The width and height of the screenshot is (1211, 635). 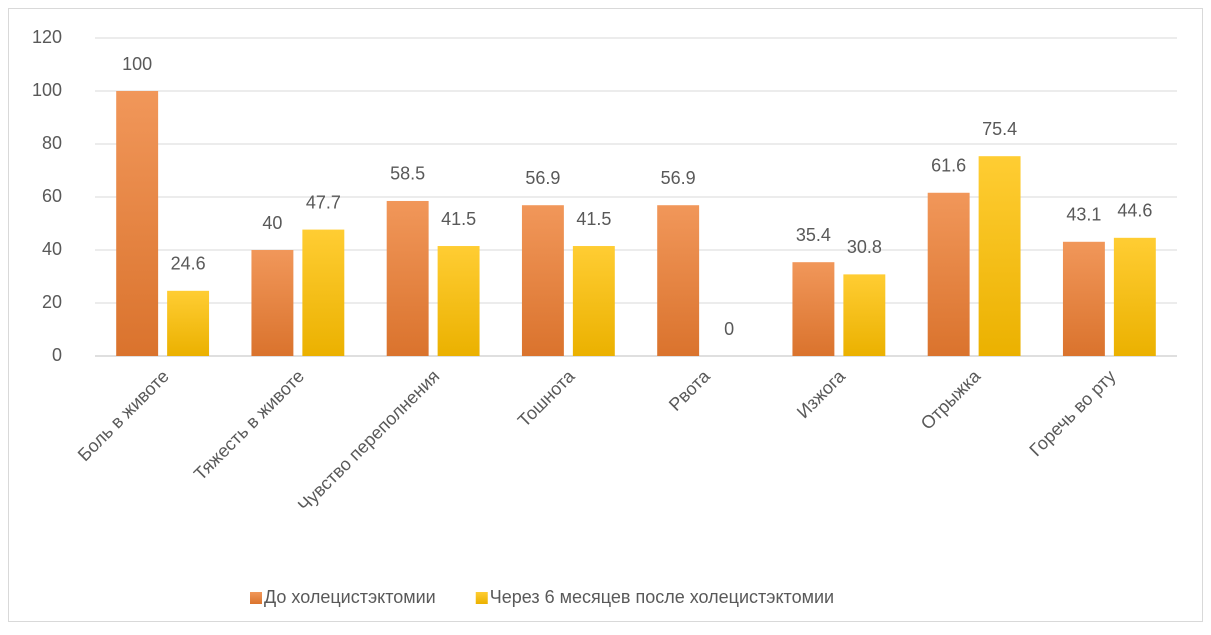 I want to click on value-label: 75.4, so click(x=999, y=129).